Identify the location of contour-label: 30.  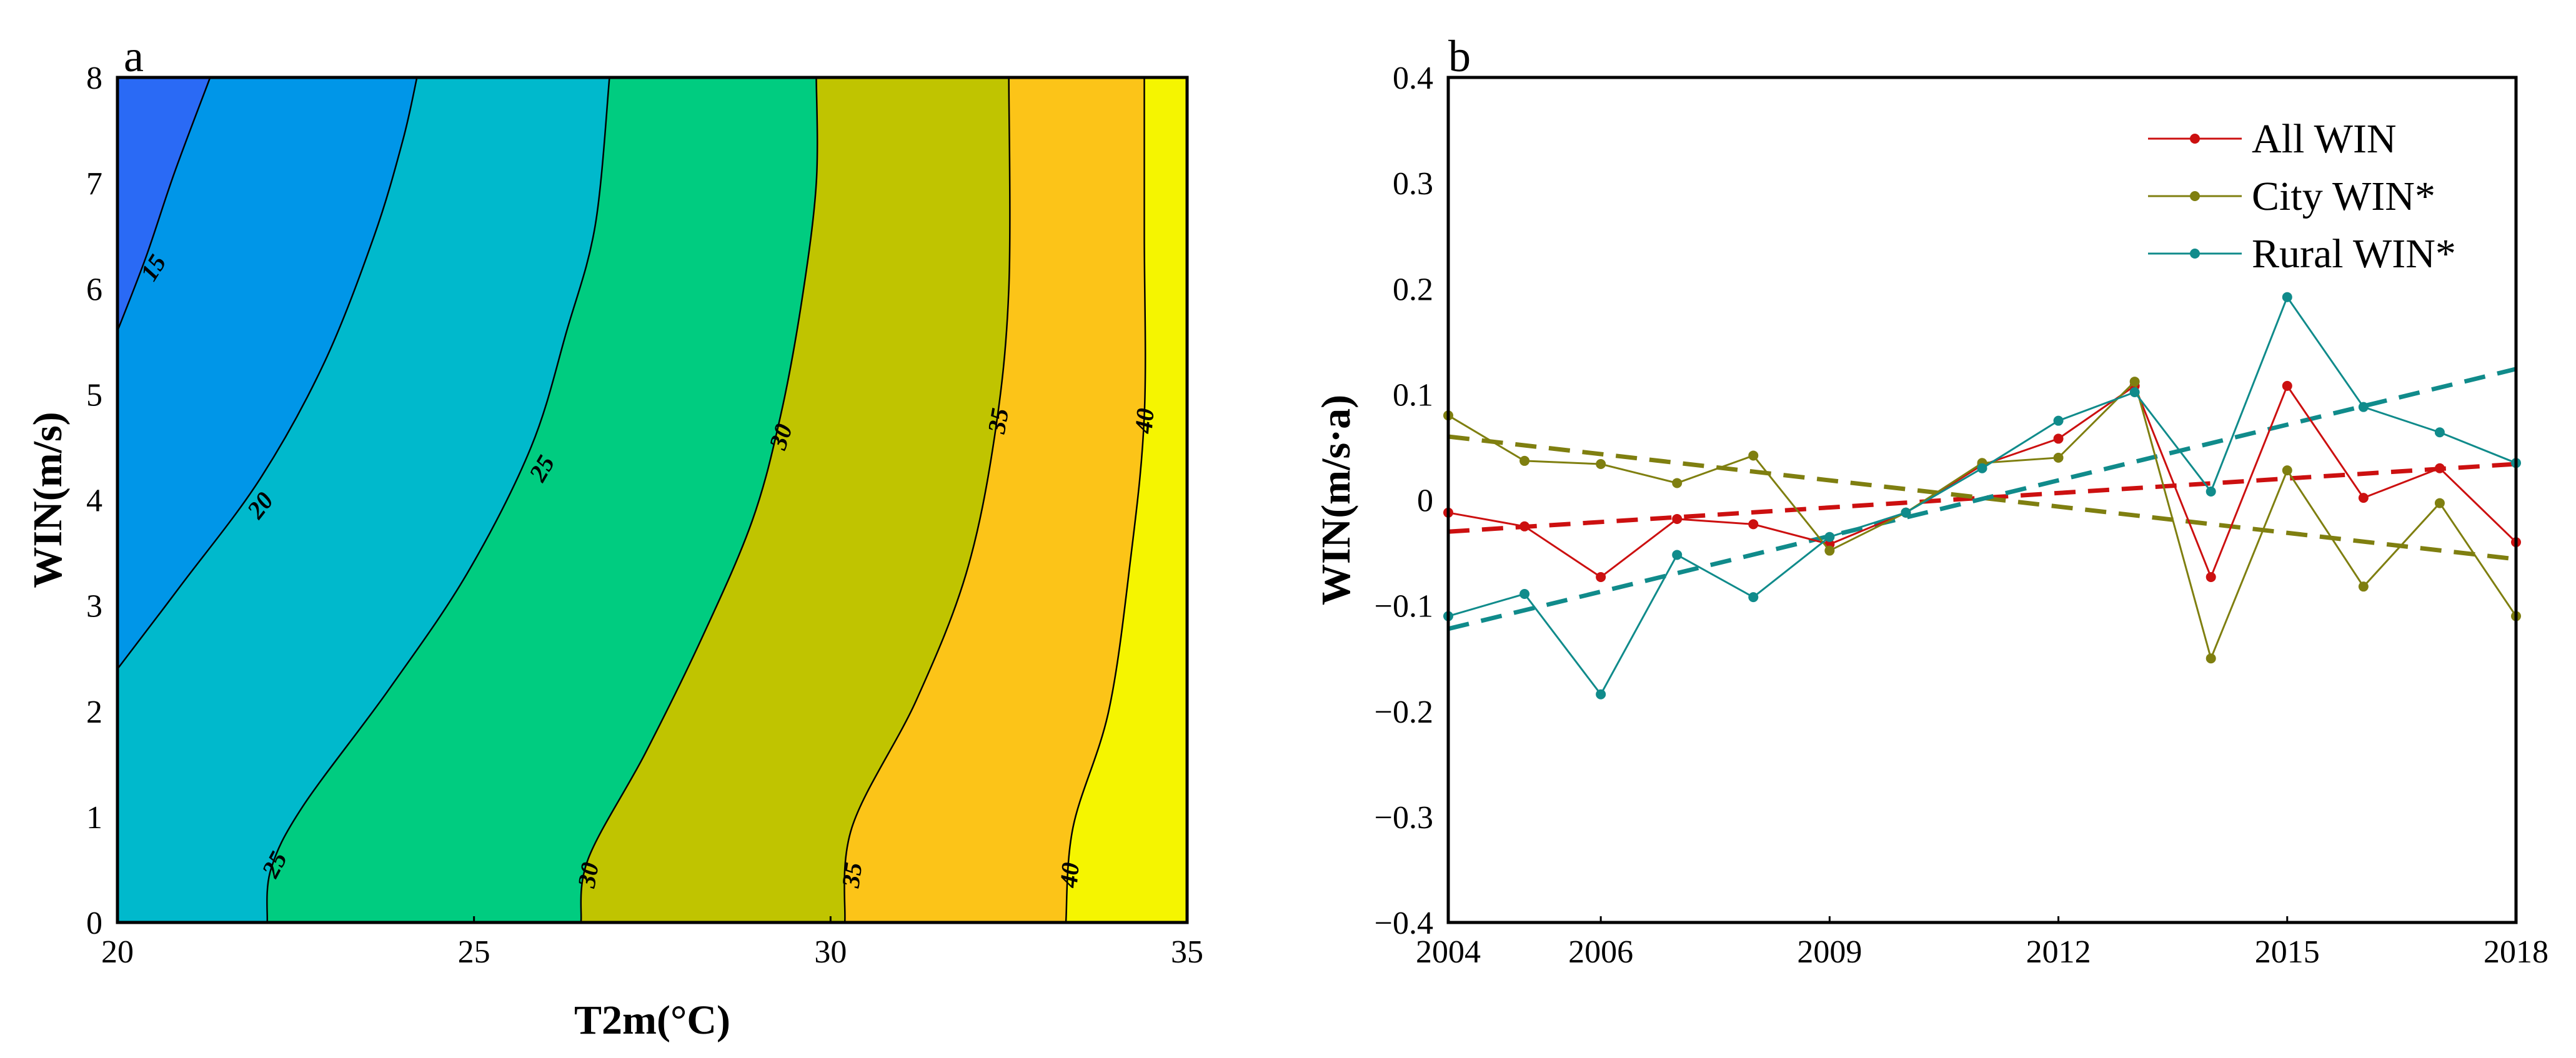
(588, 875).